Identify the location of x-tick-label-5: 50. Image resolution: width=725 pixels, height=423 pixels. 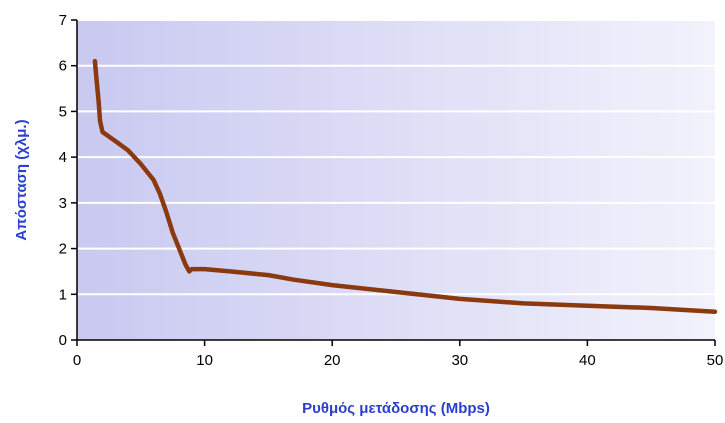
(715, 360).